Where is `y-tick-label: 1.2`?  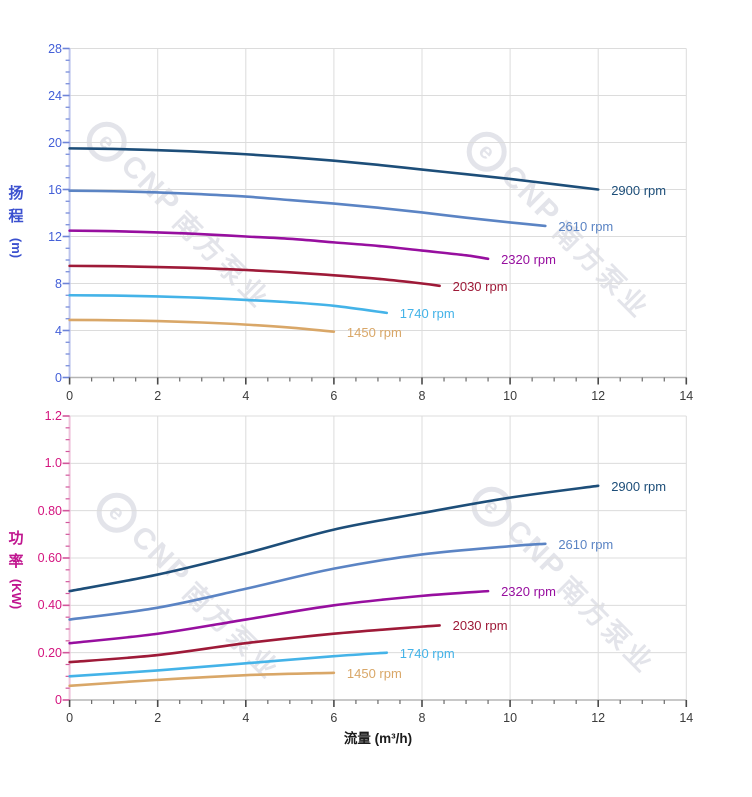 y-tick-label: 1.2 is located at coordinates (53, 416).